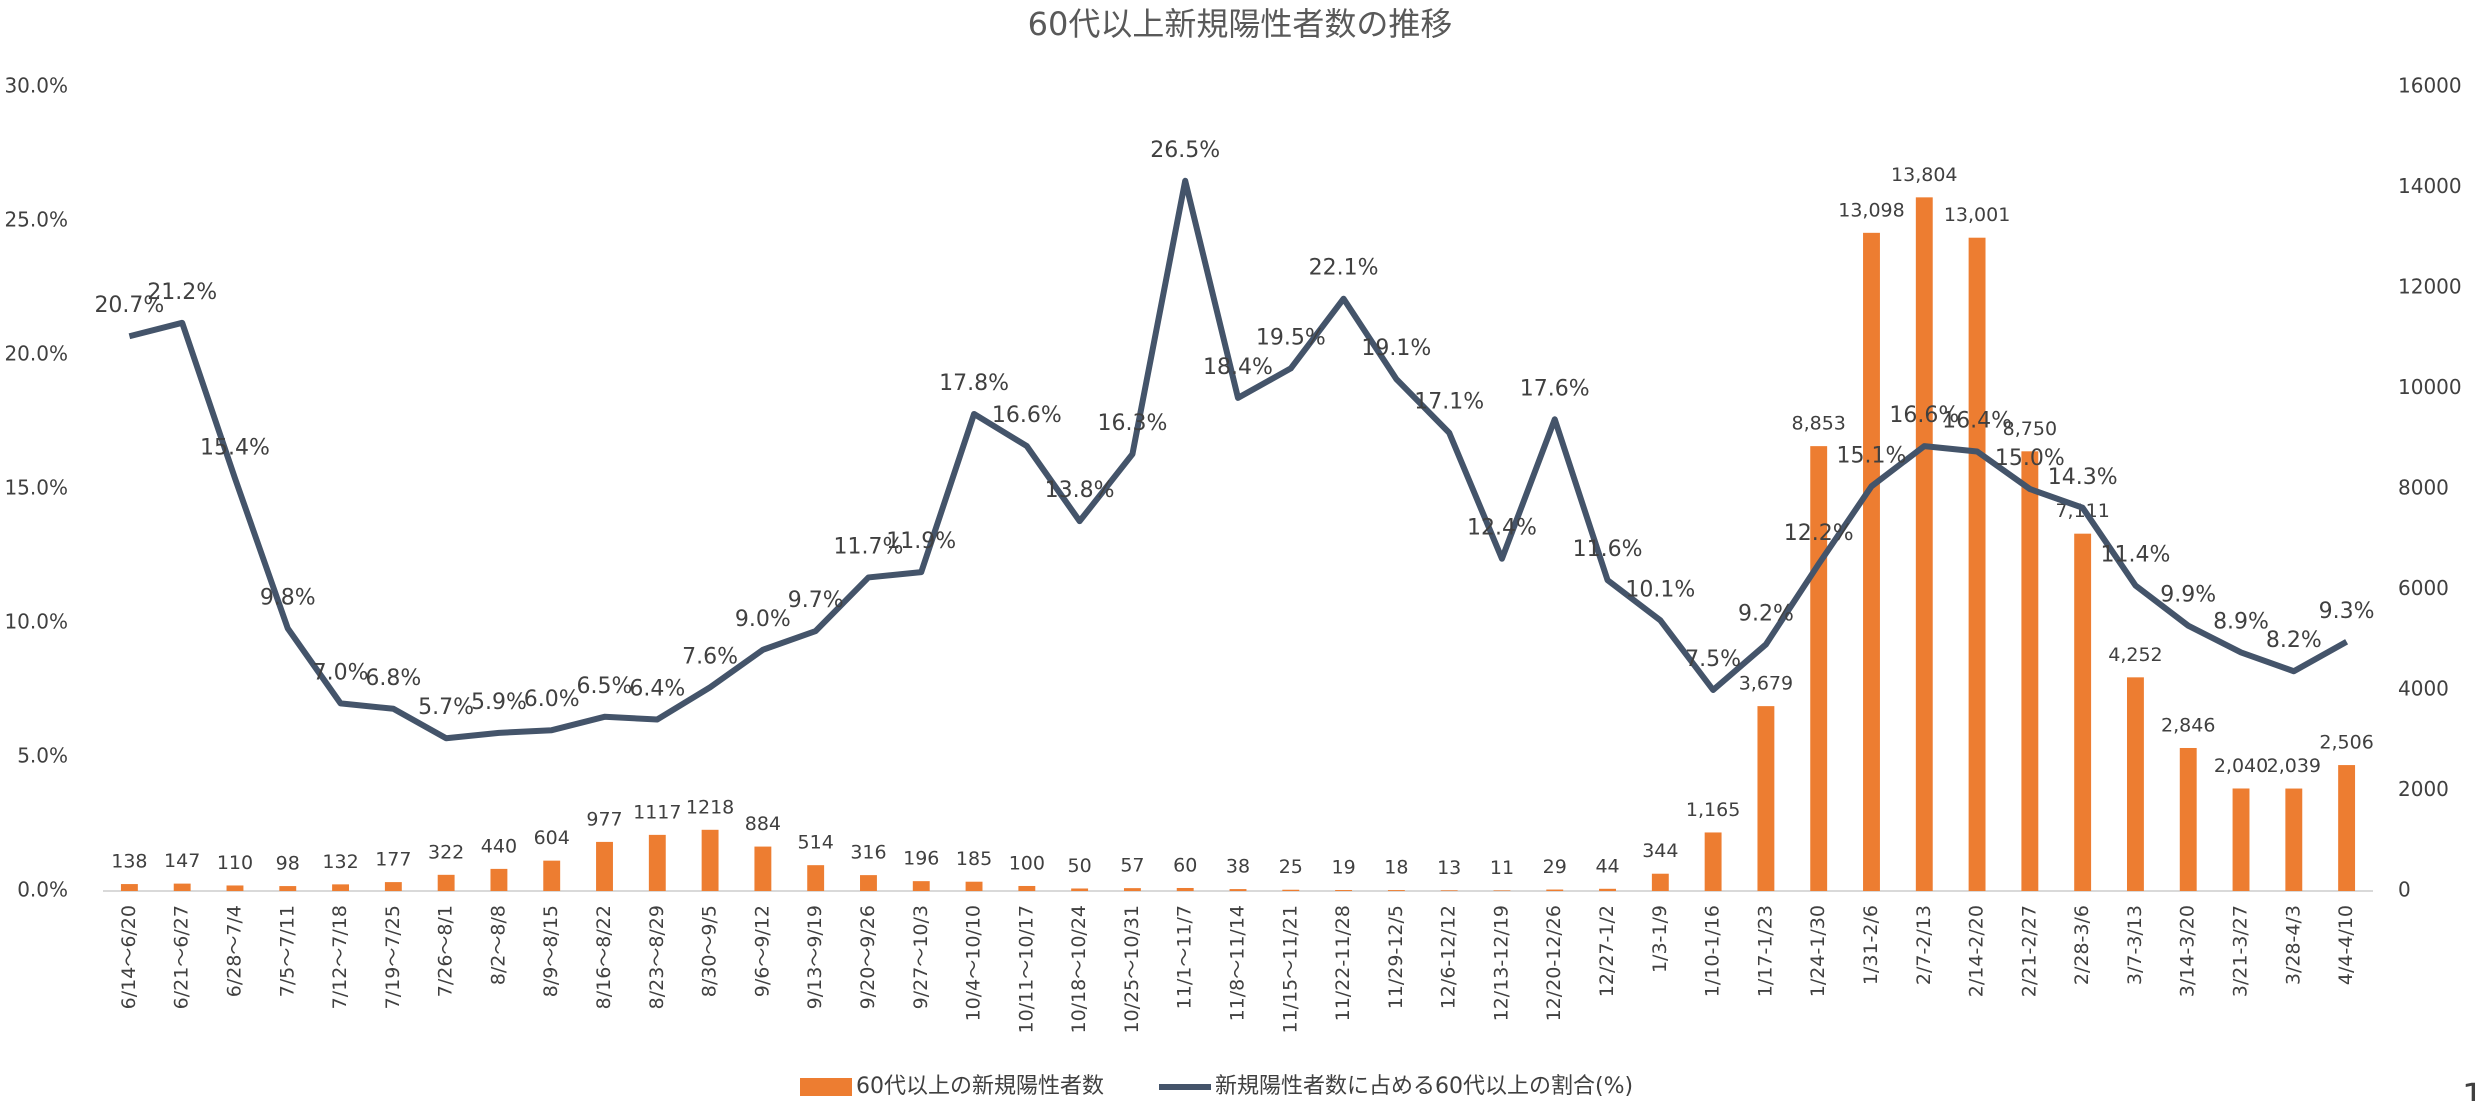  I want to click on x-tick-label: 12/27-1/2, so click(1607, 951).